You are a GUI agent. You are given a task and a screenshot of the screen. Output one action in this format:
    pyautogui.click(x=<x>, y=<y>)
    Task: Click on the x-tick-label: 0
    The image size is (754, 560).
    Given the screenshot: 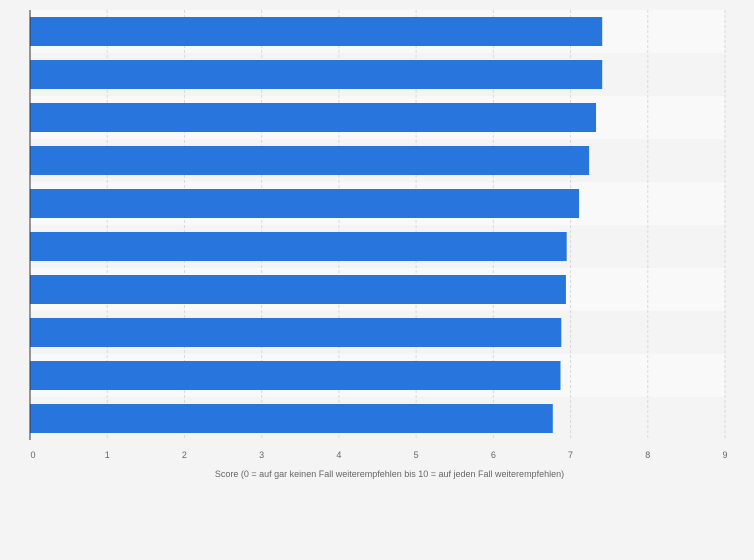 What is the action you would take?
    pyautogui.click(x=32, y=455)
    